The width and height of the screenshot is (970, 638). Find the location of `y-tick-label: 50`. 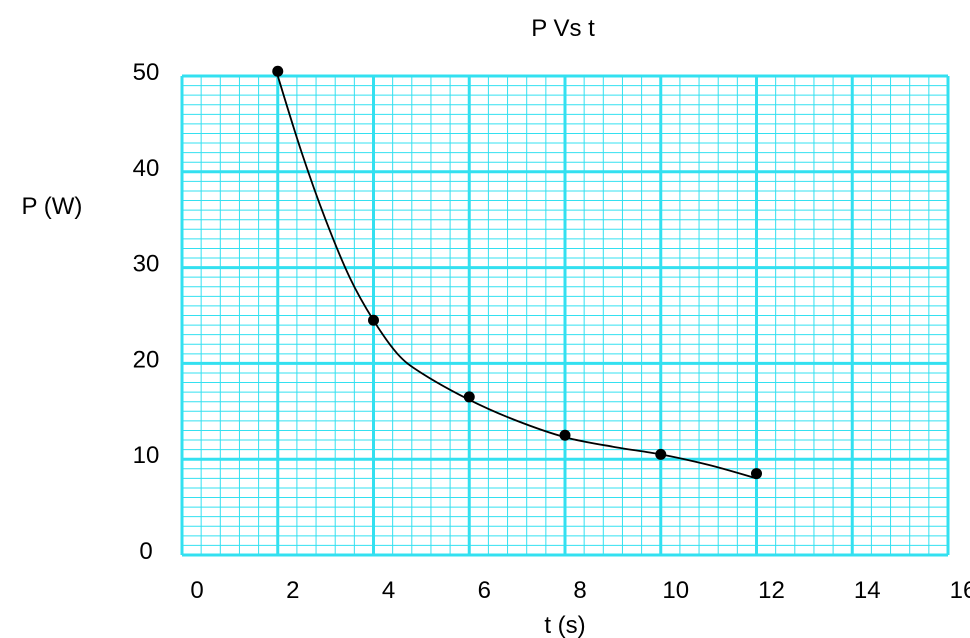

y-tick-label: 50 is located at coordinates (146, 72).